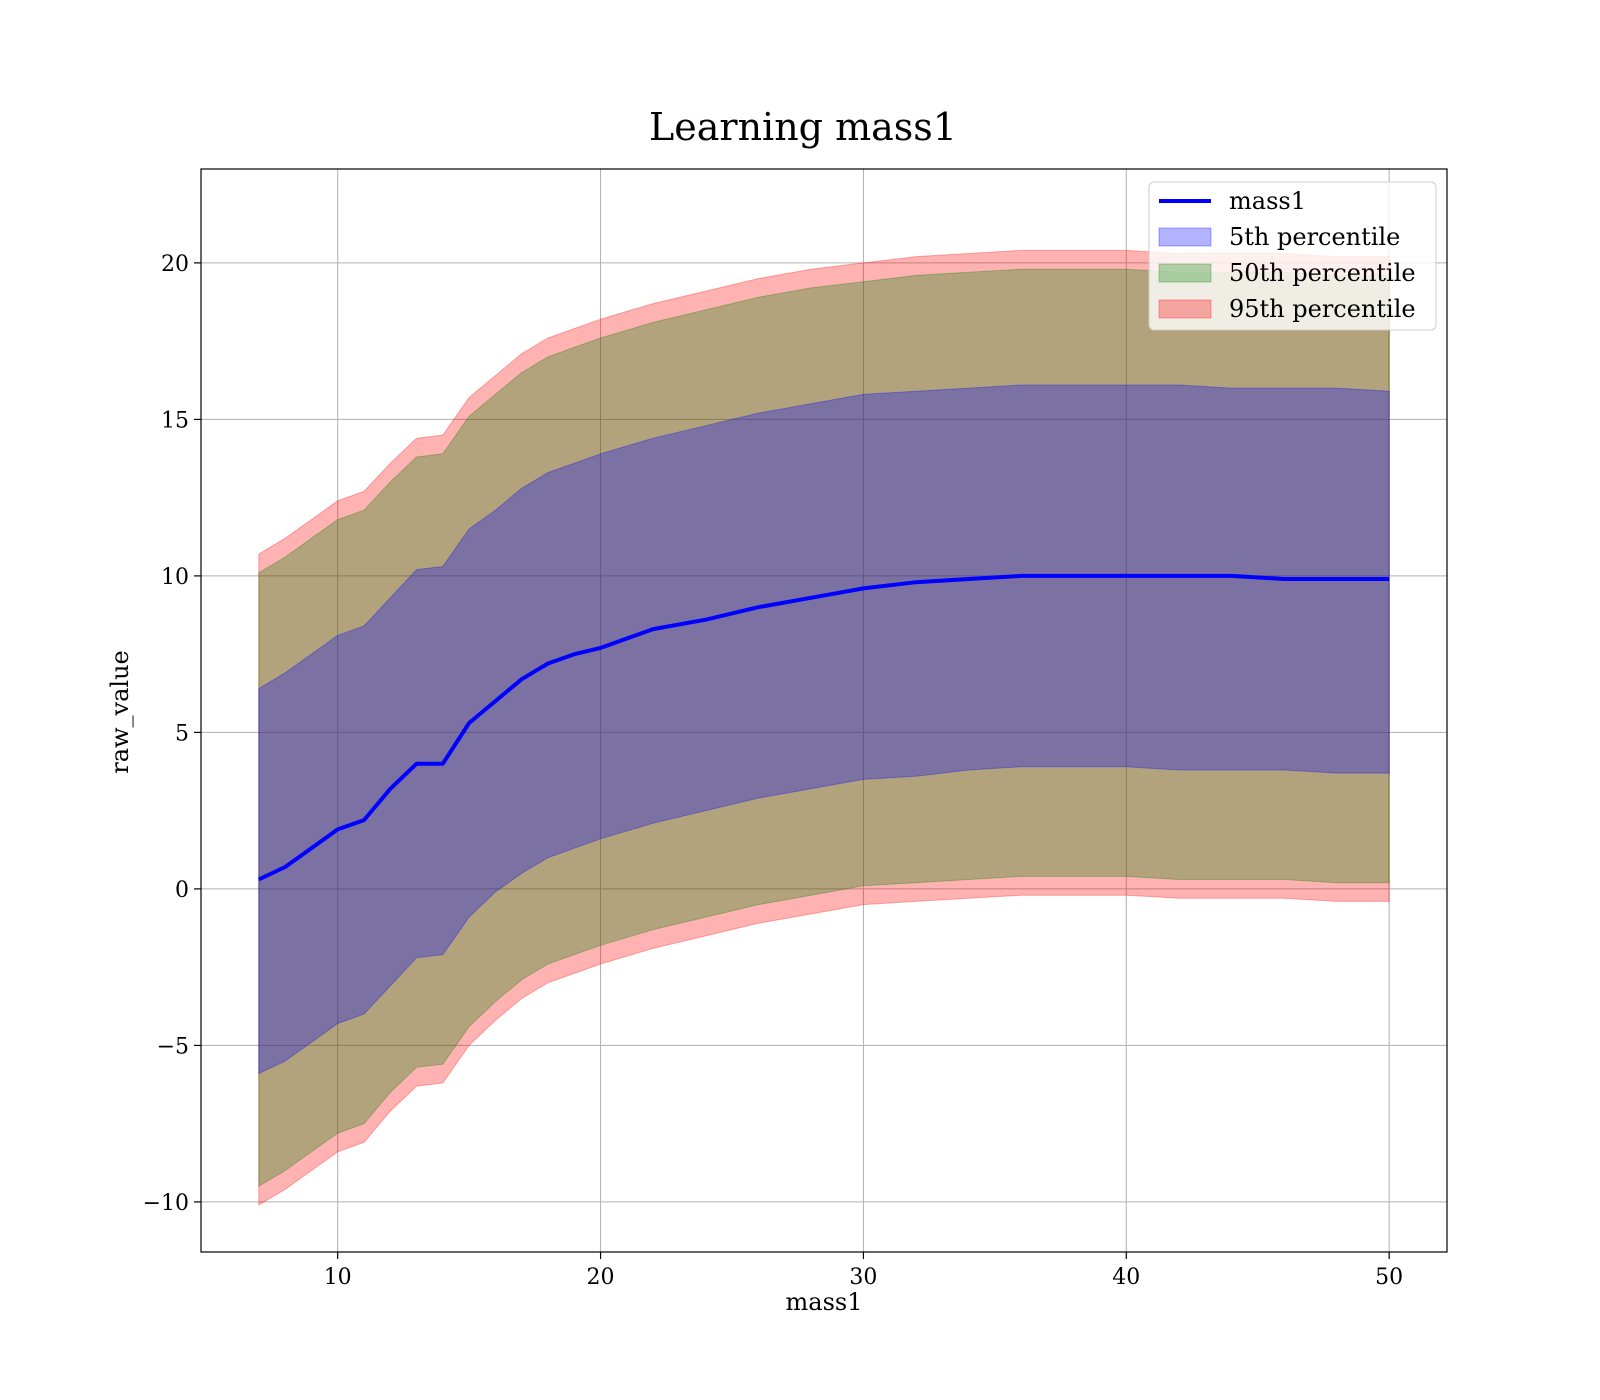 This screenshot has width=1600, height=1400. I want to click on x-axis-ticks: 10 20 30 40 50, so click(863, 1271).